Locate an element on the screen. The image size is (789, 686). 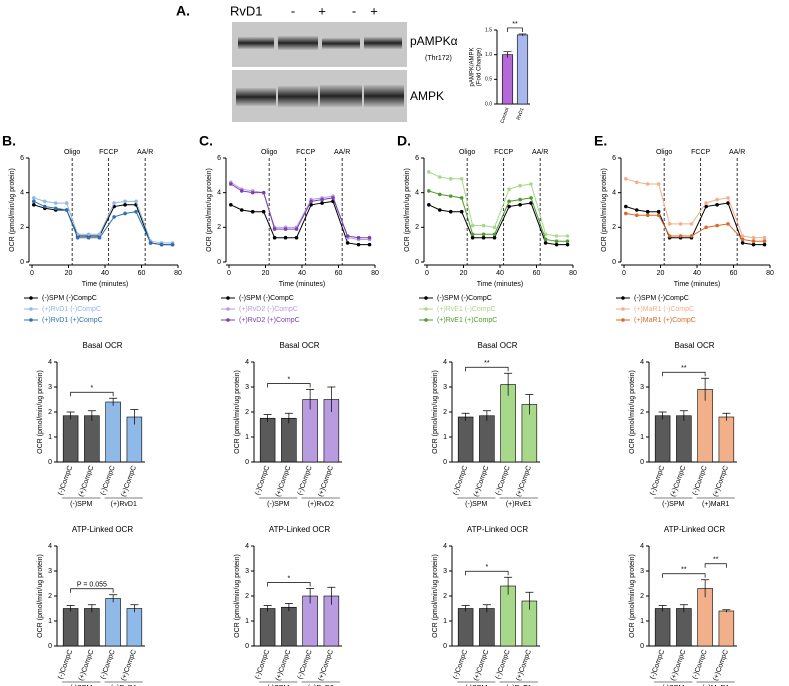
legend-label: (+)RvD1 (-)CompC is located at coordinates (71, 309).